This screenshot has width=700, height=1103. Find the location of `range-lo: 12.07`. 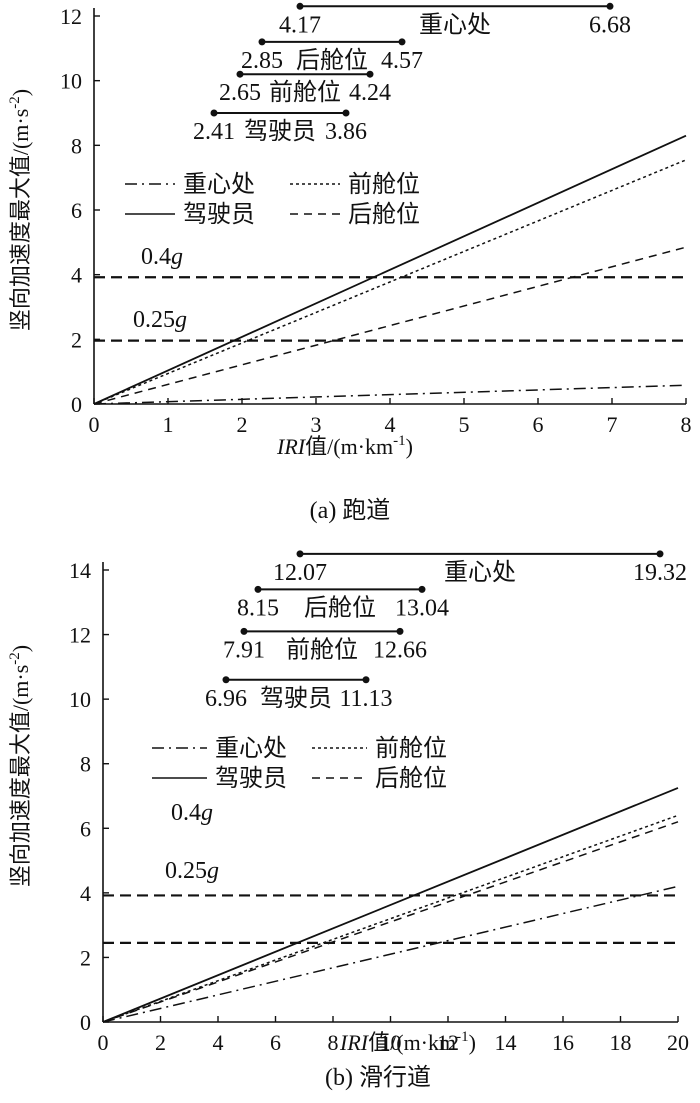

range-lo: 12.07 is located at coordinates (300, 573).